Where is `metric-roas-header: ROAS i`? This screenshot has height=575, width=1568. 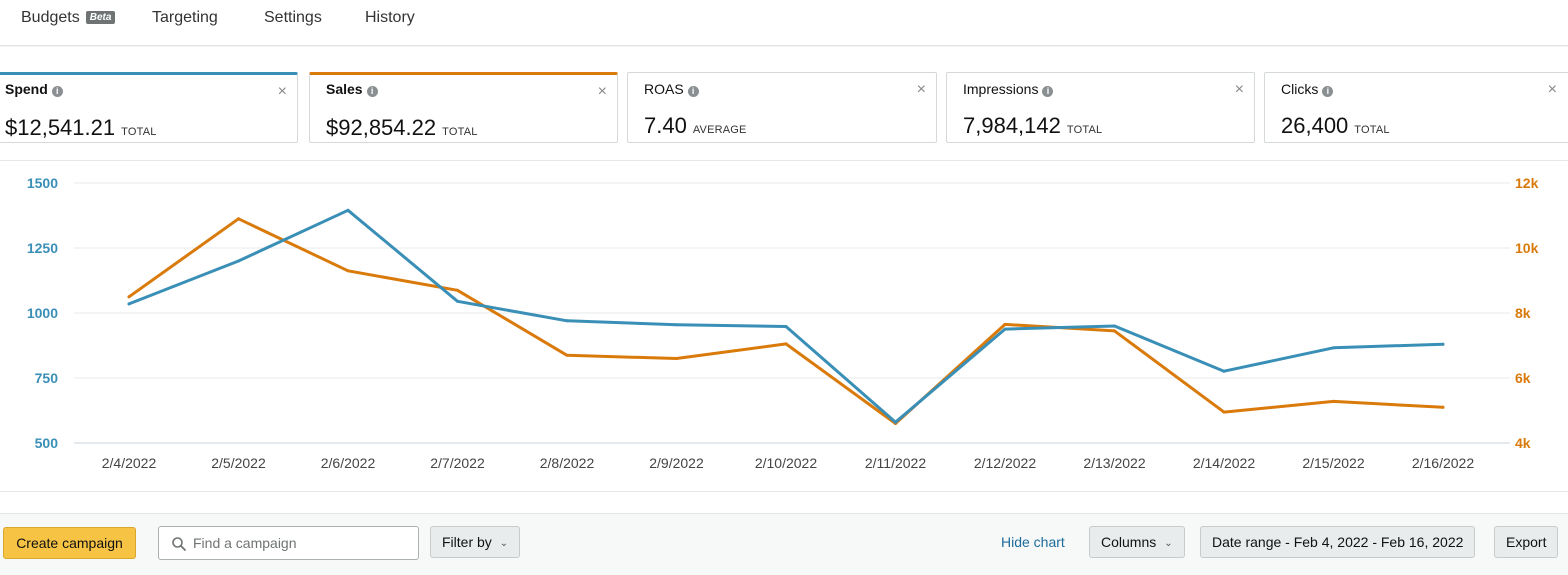 metric-roas-header: ROAS i is located at coordinates (671, 89).